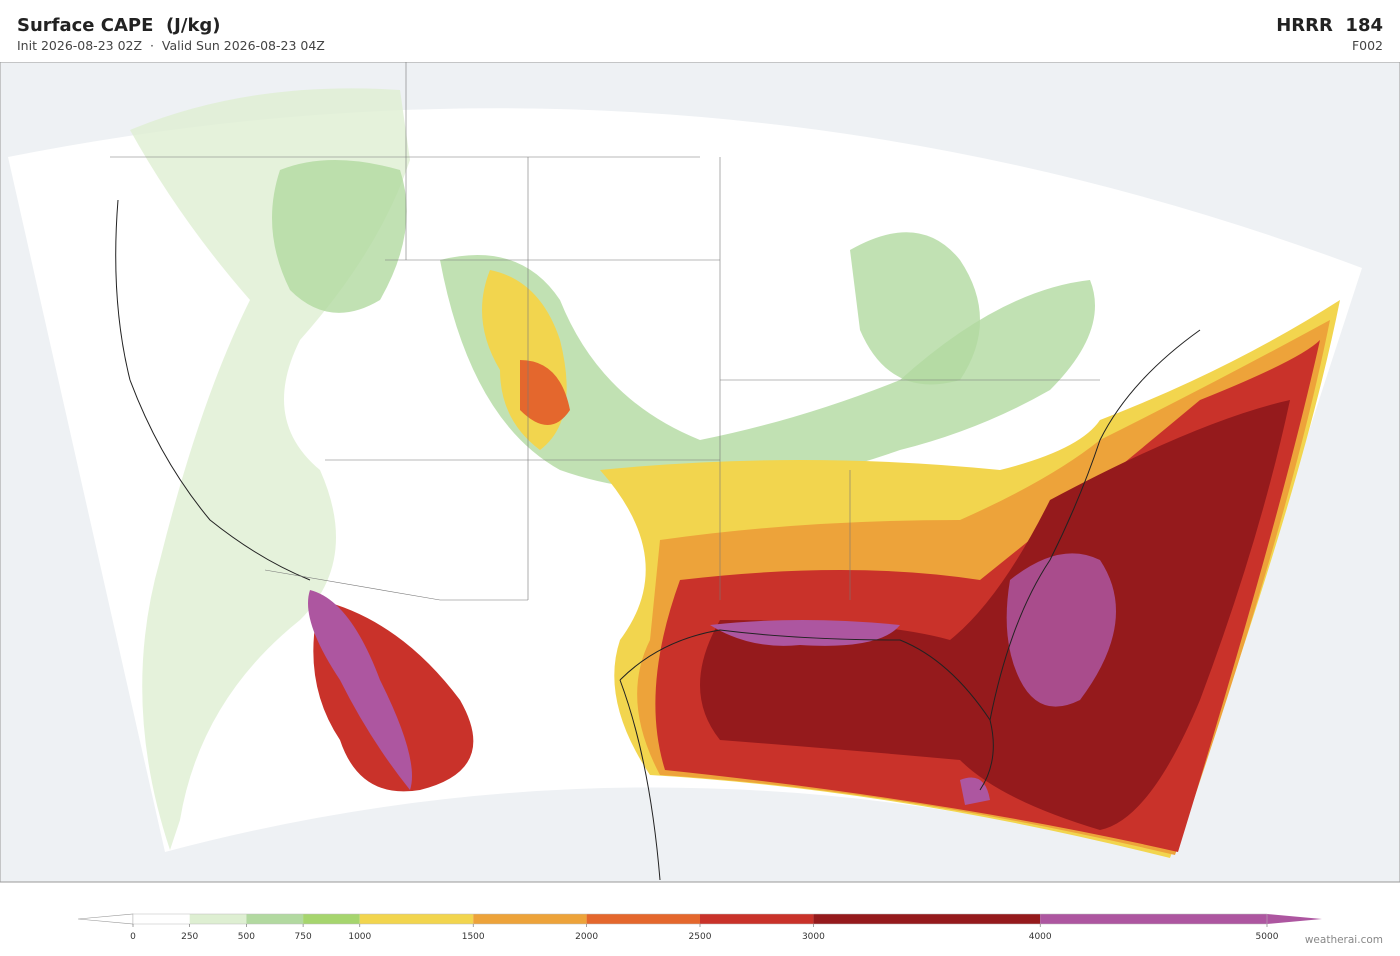  What do you see at coordinates (1294, 919) in the screenshot?
I see `colorbar-over` at bounding box center [1294, 919].